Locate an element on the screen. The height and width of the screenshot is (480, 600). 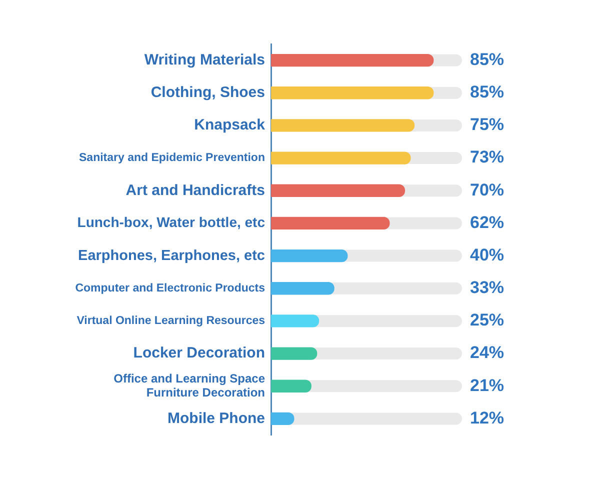
y-tick-label: Sanitary and Epidemic Prevention is located at coordinates (172, 158).